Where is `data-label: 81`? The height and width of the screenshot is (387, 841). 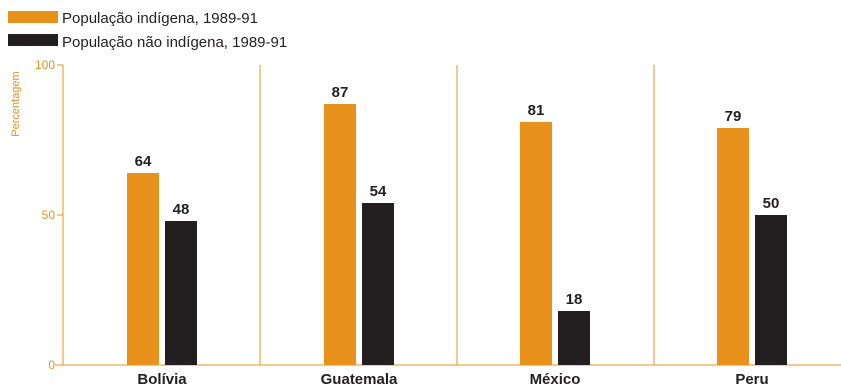 data-label: 81 is located at coordinates (536, 110).